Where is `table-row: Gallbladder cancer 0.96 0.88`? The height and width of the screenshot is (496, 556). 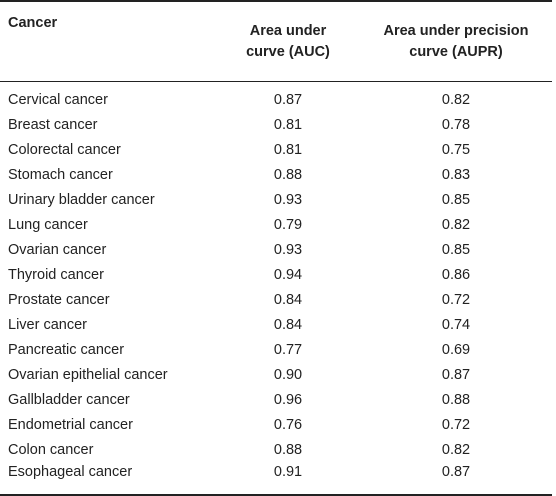
table-row: Gallbladder cancer 0.96 0.88 is located at coordinates (276, 399).